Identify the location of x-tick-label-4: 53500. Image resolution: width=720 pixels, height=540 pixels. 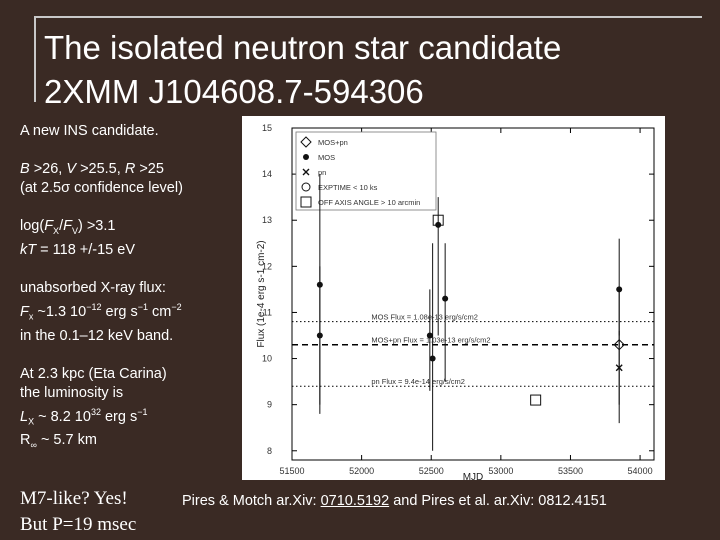
(570, 471).